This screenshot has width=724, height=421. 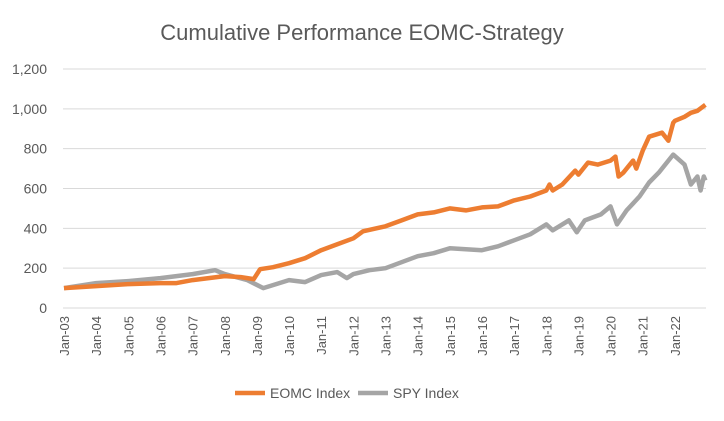 I want to click on x-tick-label: Jan-17, so click(x=514, y=336).